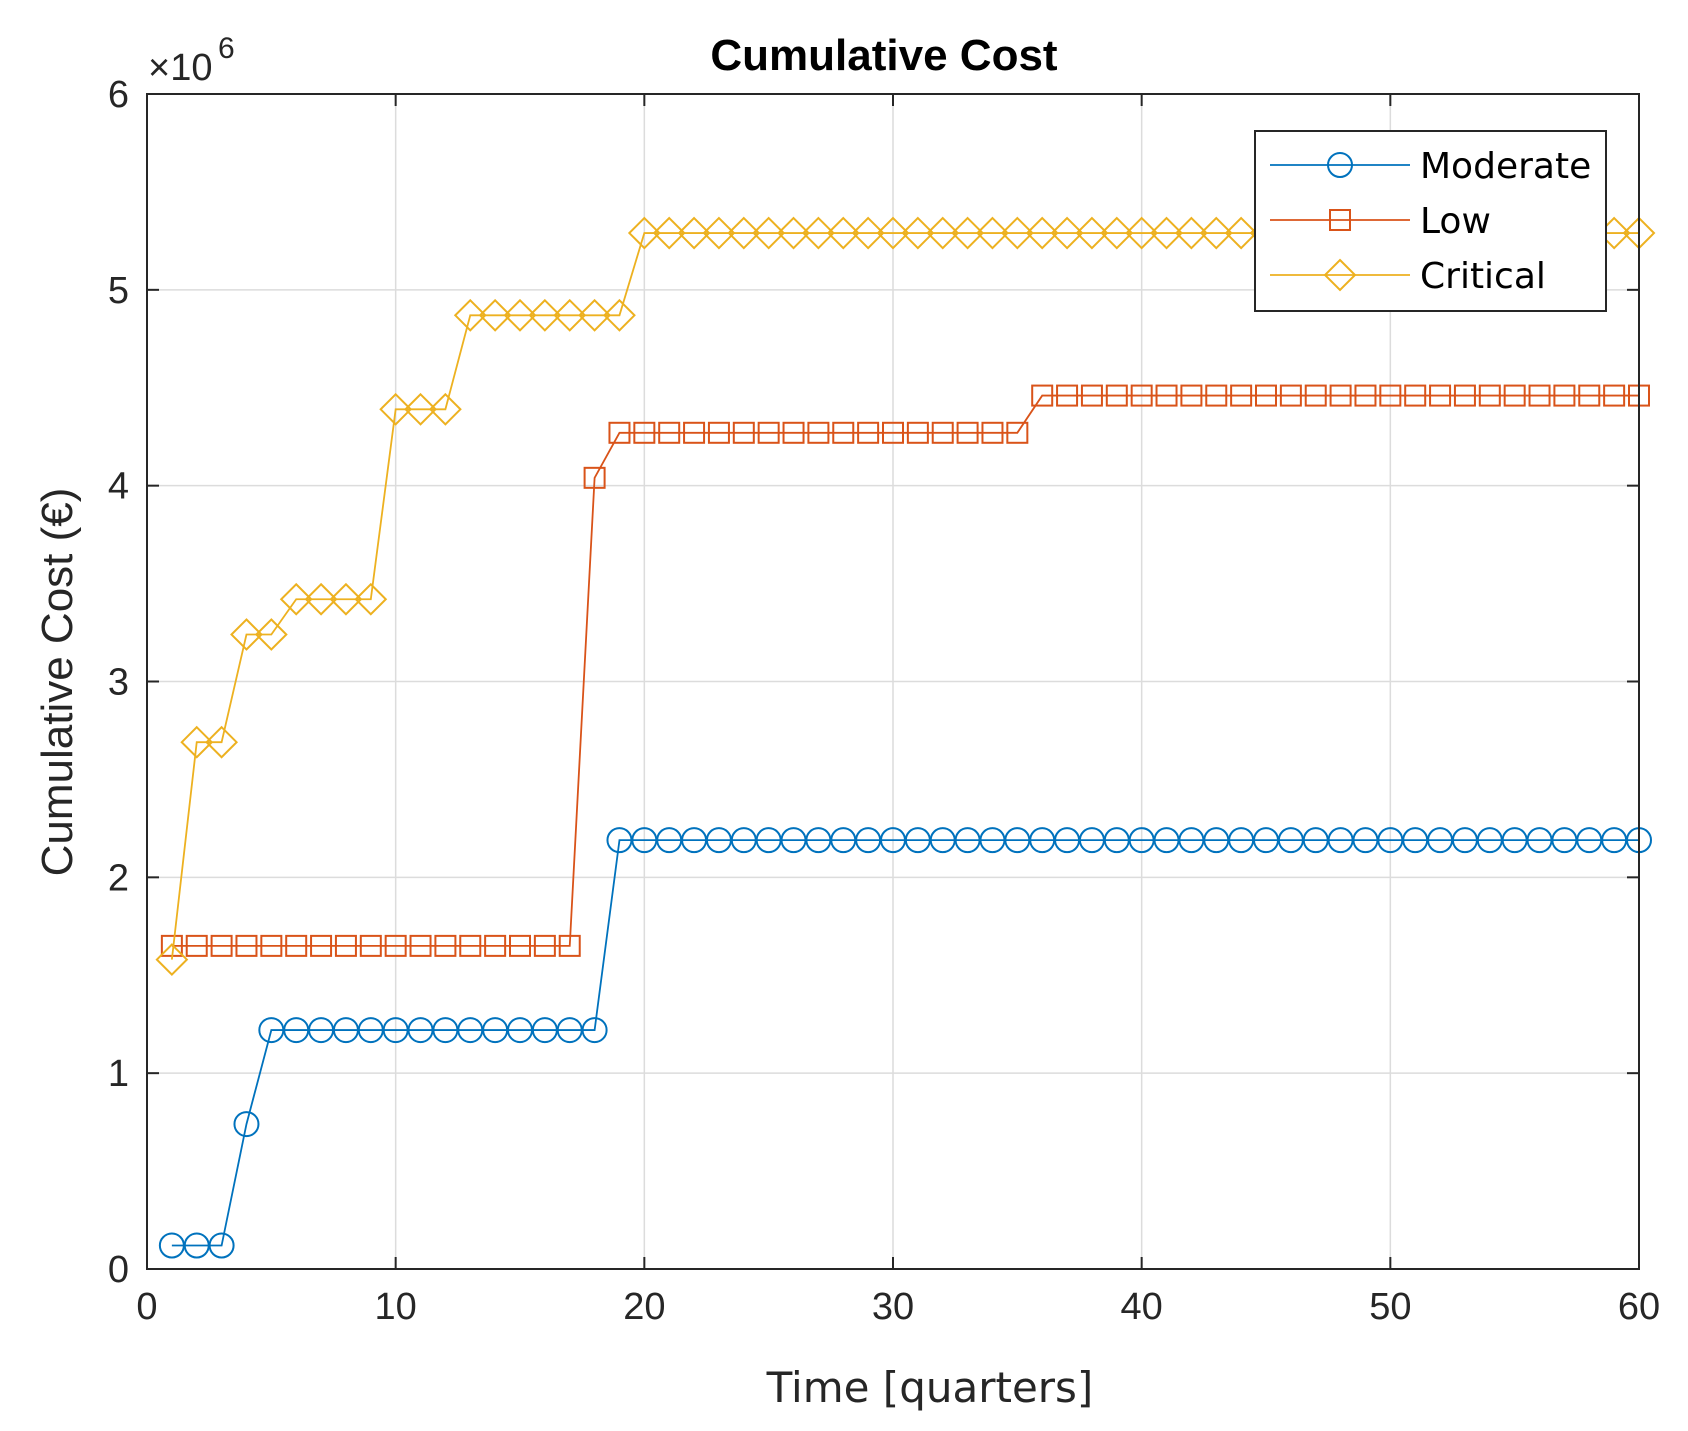 The width and height of the screenshot is (1688, 1431). What do you see at coordinates (57, 682) in the screenshot?
I see `y-axis-label: Cumulative Cost (€)` at bounding box center [57, 682].